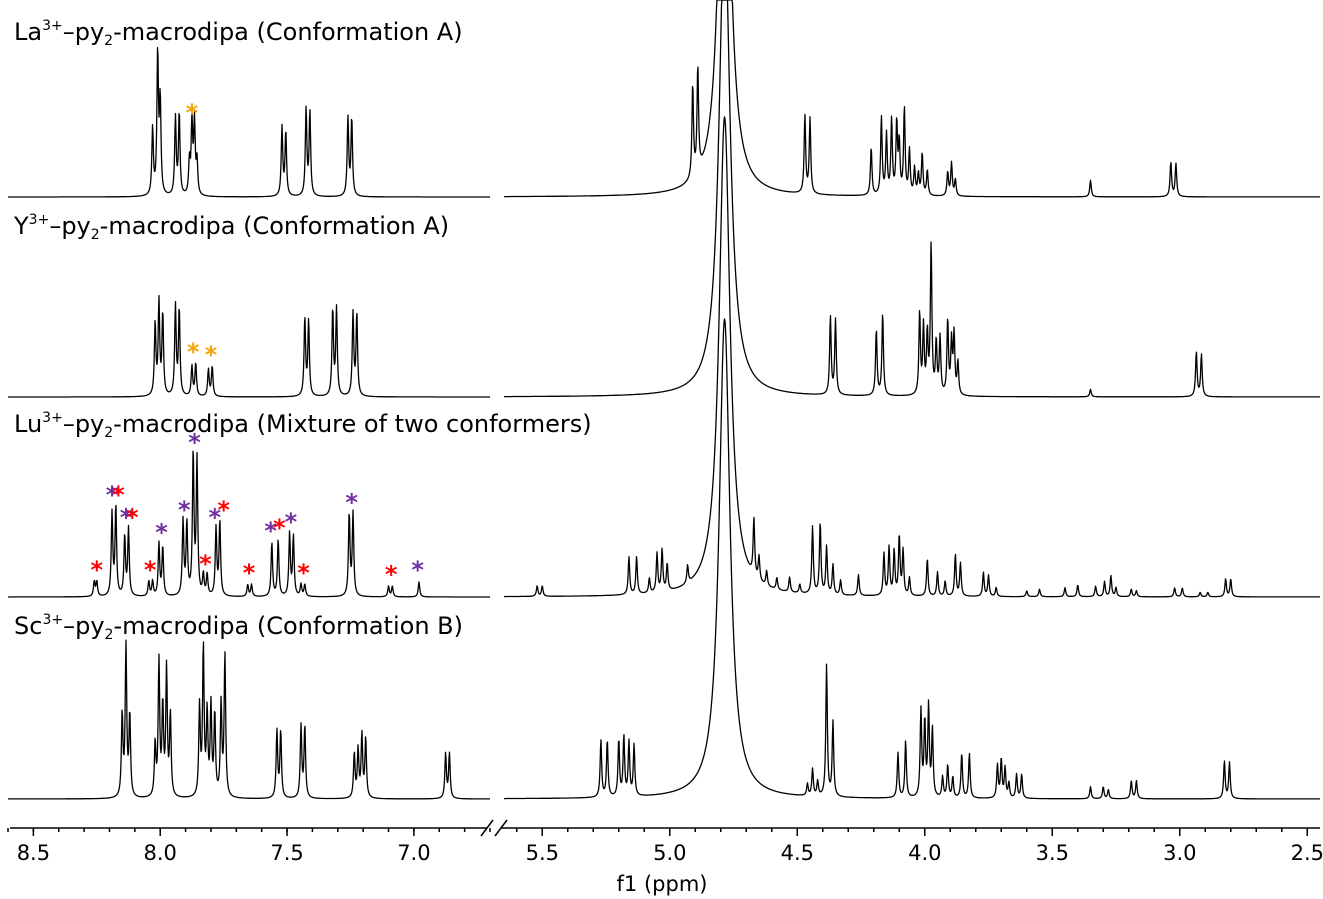  I want to click on x-tick-label: 8.5, so click(33, 853).